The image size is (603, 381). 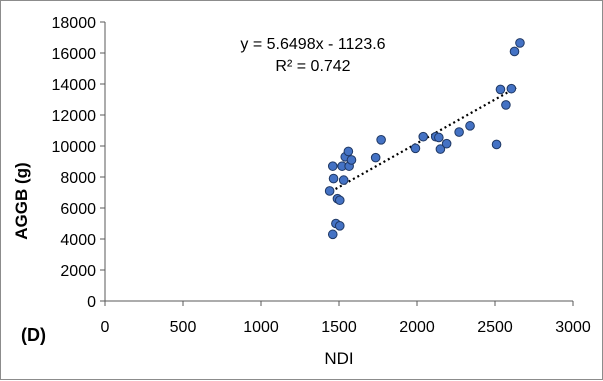 What do you see at coordinates (261, 327) in the screenshot?
I see `x-tick-label: 1000` at bounding box center [261, 327].